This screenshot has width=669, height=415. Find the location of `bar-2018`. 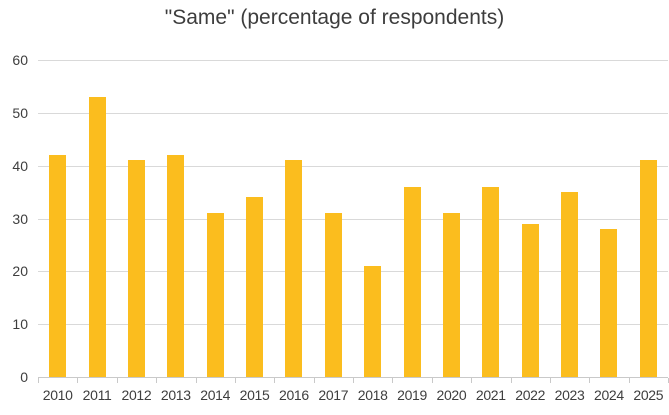

bar-2018 is located at coordinates (373, 321).